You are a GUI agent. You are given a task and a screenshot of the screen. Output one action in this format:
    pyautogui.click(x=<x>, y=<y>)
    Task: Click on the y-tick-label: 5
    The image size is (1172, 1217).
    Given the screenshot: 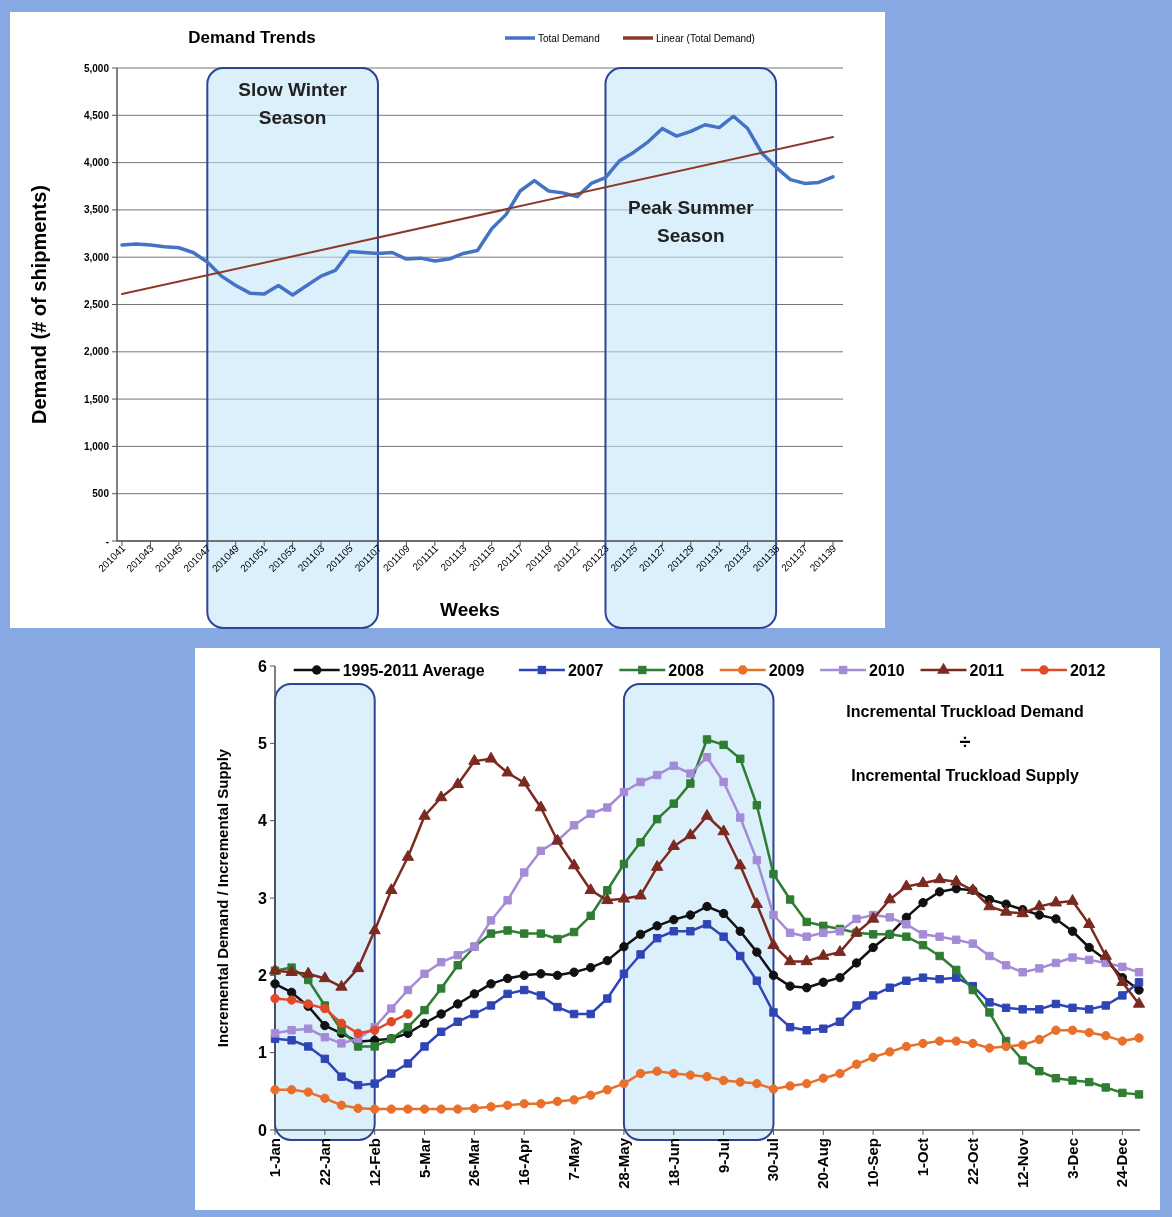 What is the action you would take?
    pyautogui.click(x=263, y=743)
    